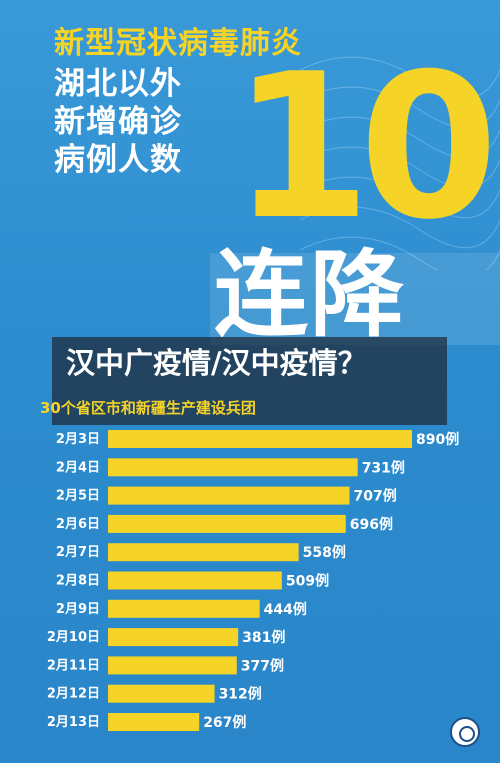 The image size is (500, 763). What do you see at coordinates (178, 43) in the screenshot?
I see `headline-line-1: 新型冠状病毒肺炎` at bounding box center [178, 43].